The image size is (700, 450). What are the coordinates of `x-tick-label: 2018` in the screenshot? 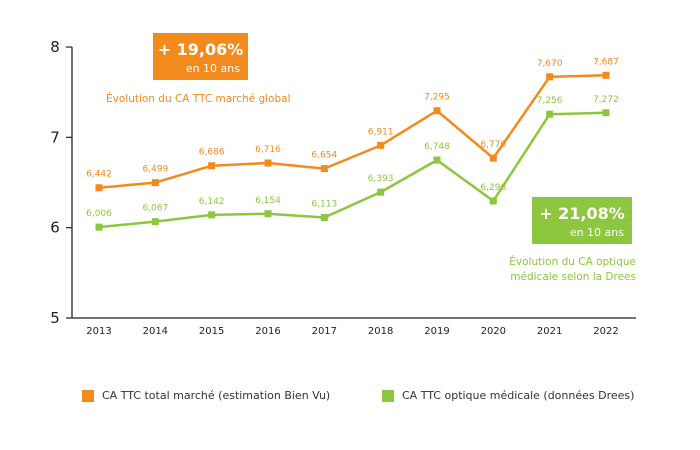 It's located at (380, 331).